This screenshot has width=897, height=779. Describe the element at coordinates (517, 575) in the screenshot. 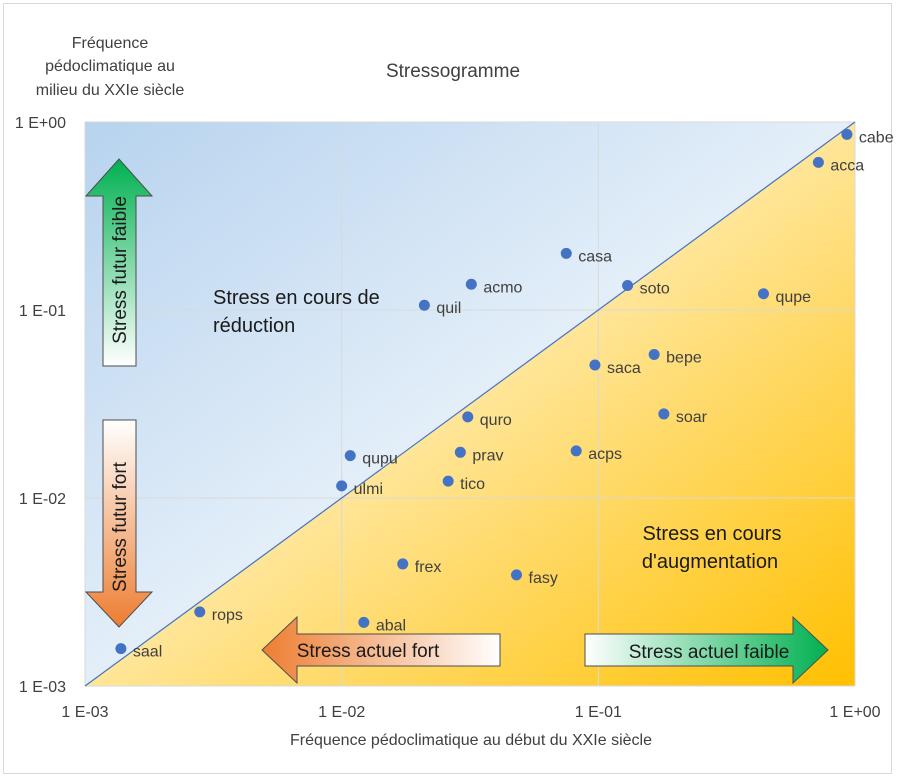

I see `data-point-fasy` at that location.